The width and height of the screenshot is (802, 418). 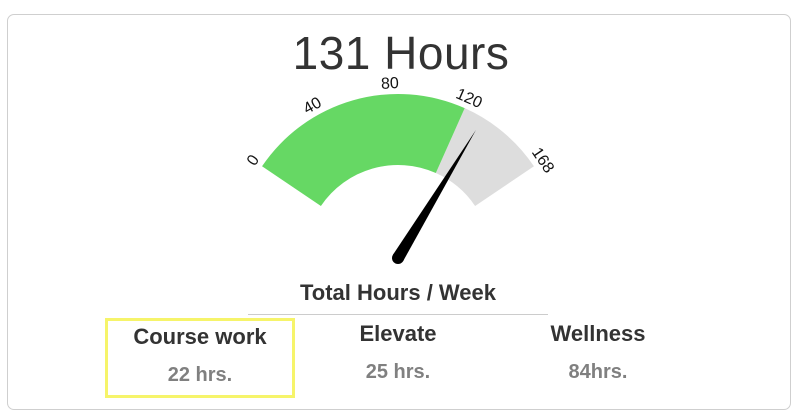 I want to click on stat-label: Wellness, so click(x=598, y=333).